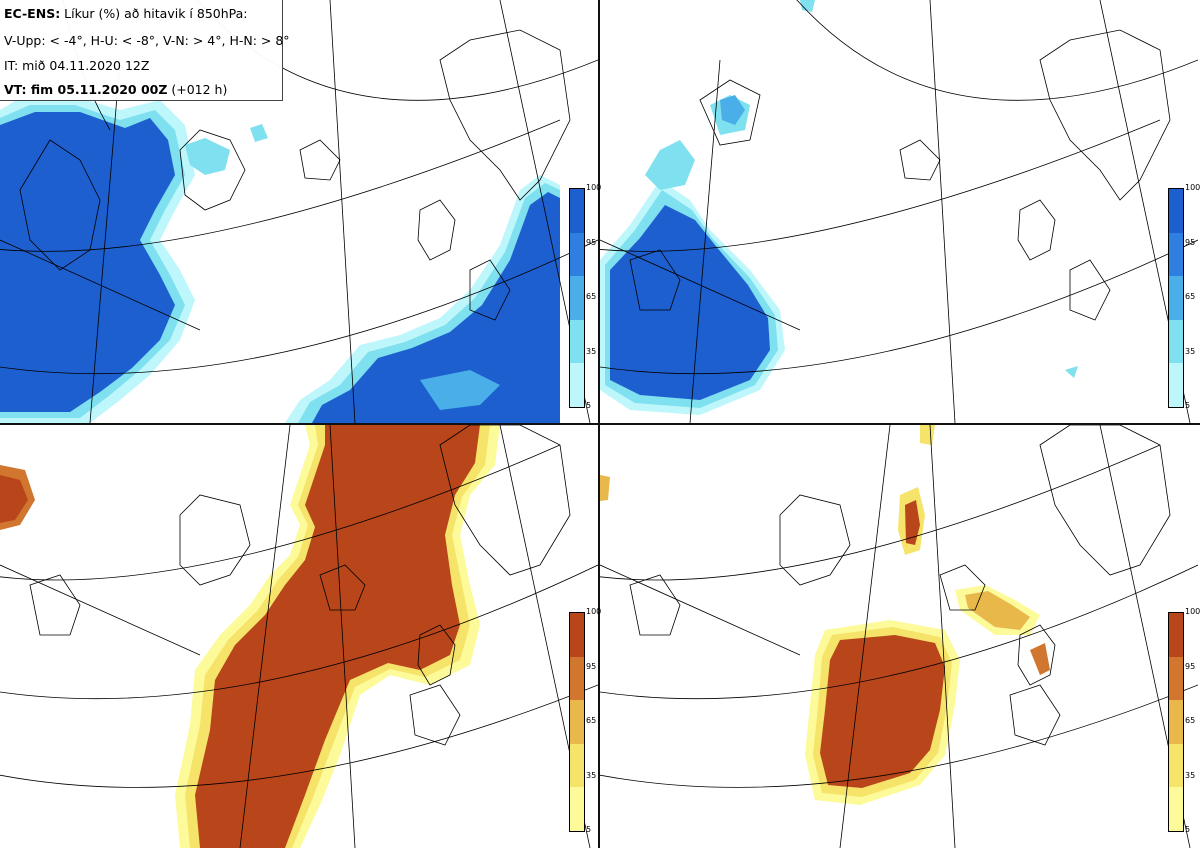 Image resolution: width=1200 pixels, height=848 pixels. I want to click on colorbar-warm-left, so click(577, 722).